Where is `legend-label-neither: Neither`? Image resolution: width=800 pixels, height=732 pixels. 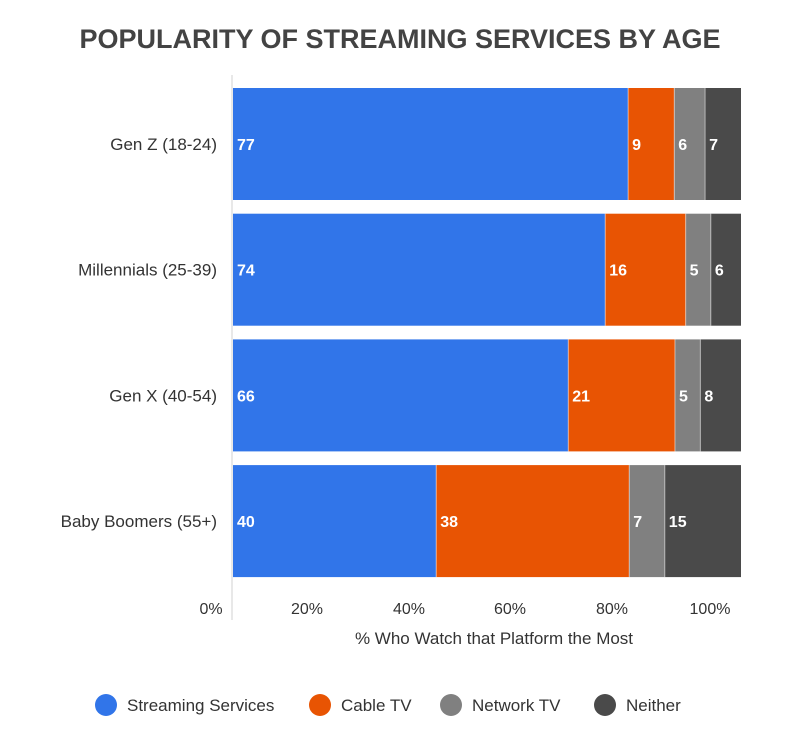
legend-label-neither: Neither is located at coordinates (653, 705).